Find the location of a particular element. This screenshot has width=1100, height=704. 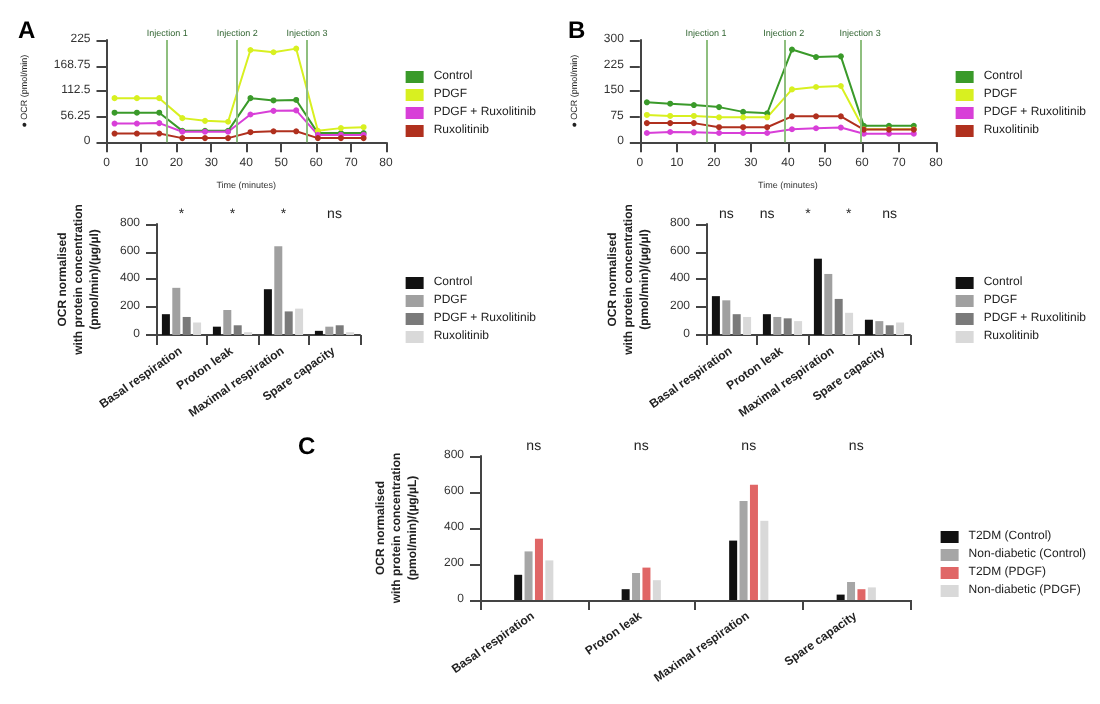

chart-title: A is located at coordinates (27, 30).